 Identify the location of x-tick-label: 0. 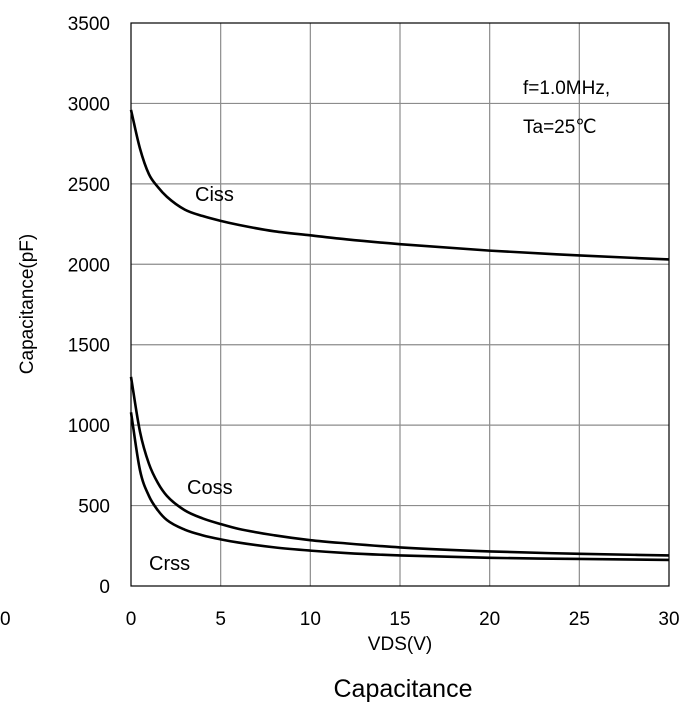
(131, 619).